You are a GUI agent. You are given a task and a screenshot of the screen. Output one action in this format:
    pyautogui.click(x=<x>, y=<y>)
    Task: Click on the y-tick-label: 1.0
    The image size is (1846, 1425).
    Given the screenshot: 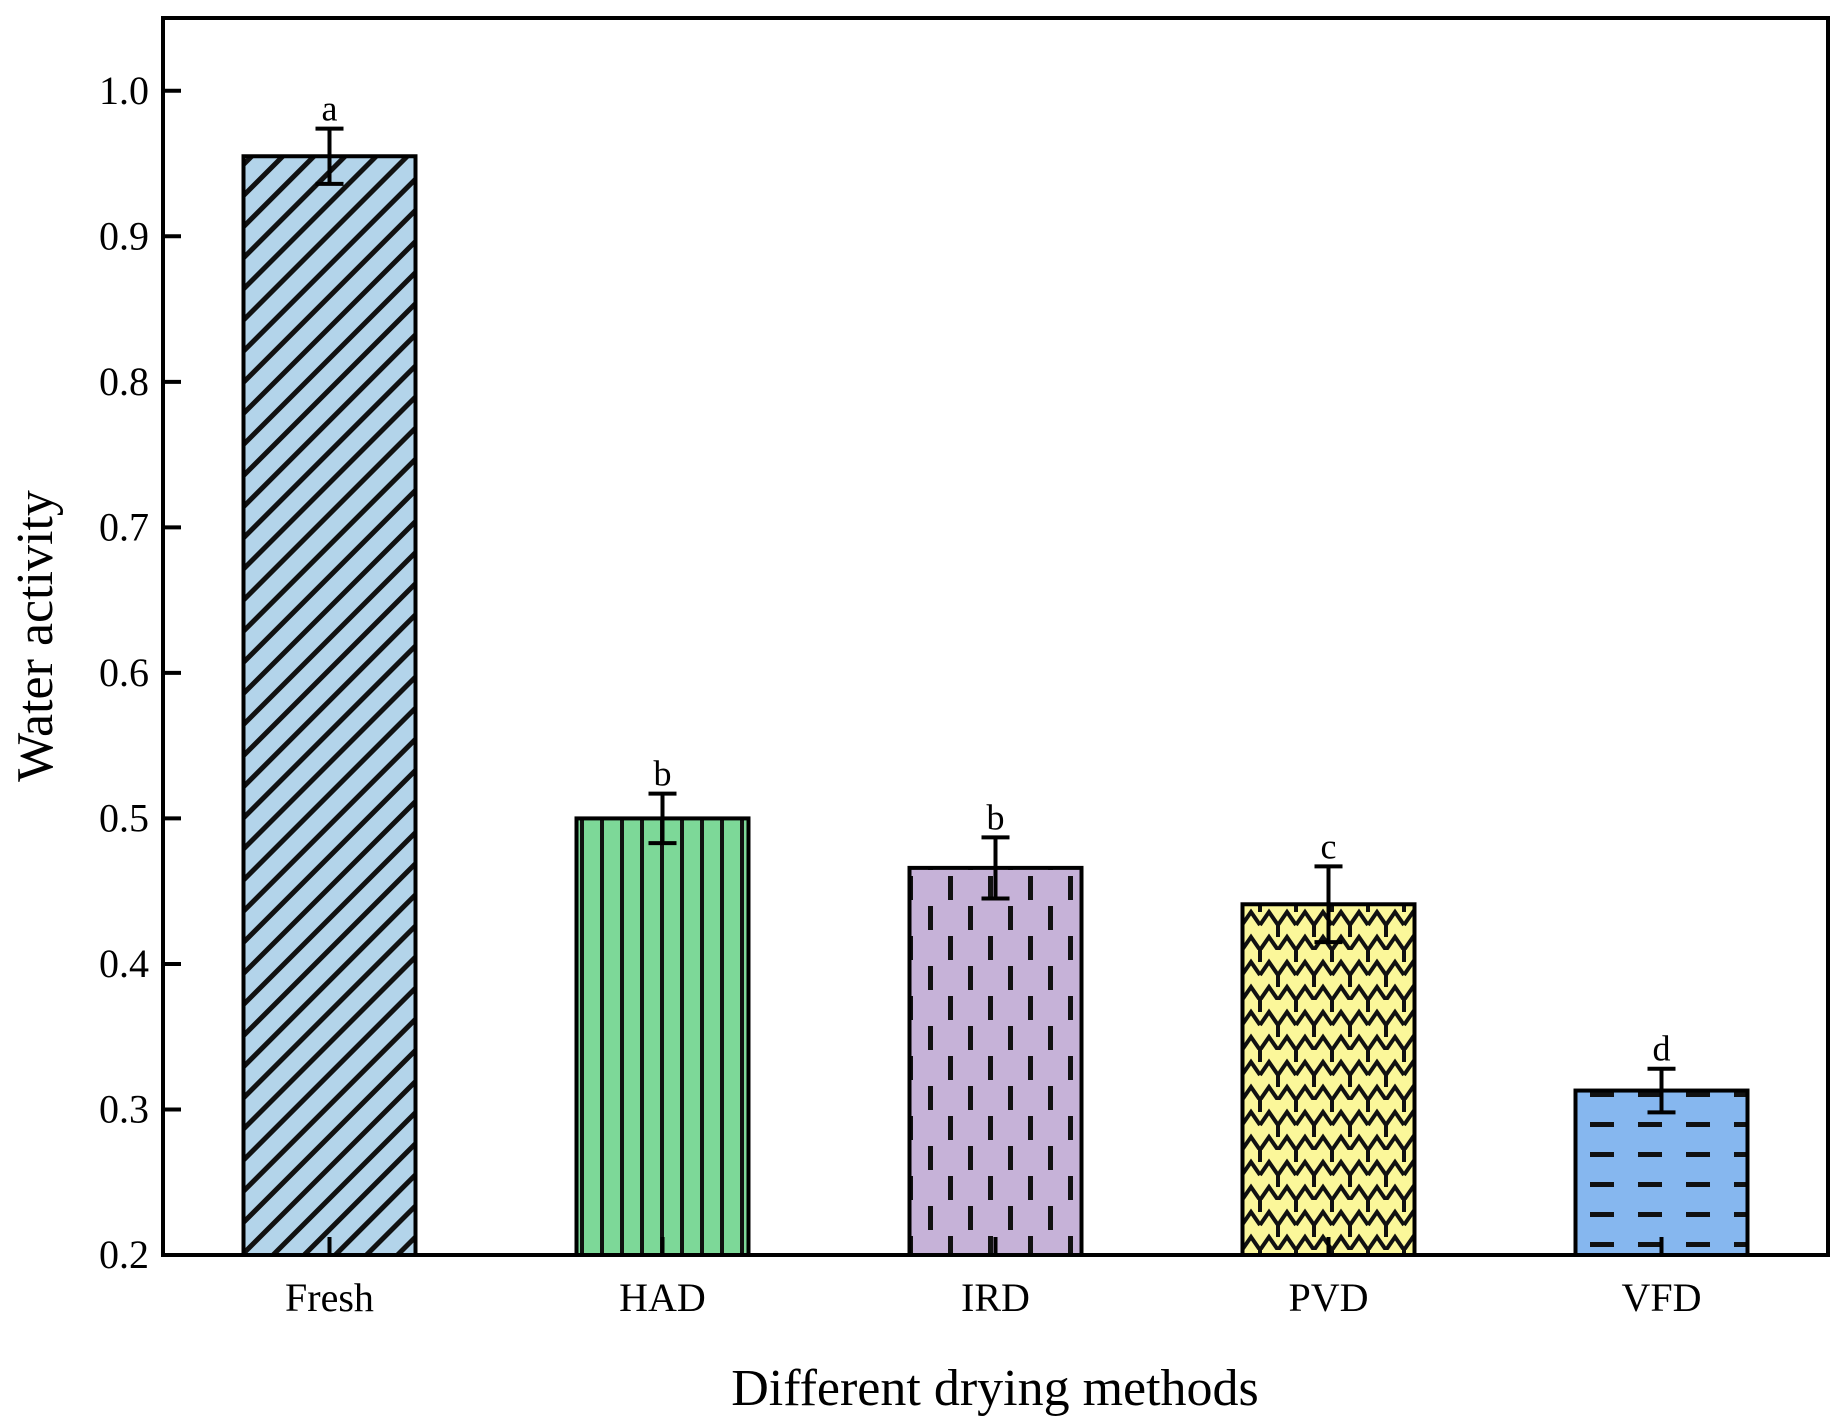 What is the action you would take?
    pyautogui.click(x=124, y=90)
    